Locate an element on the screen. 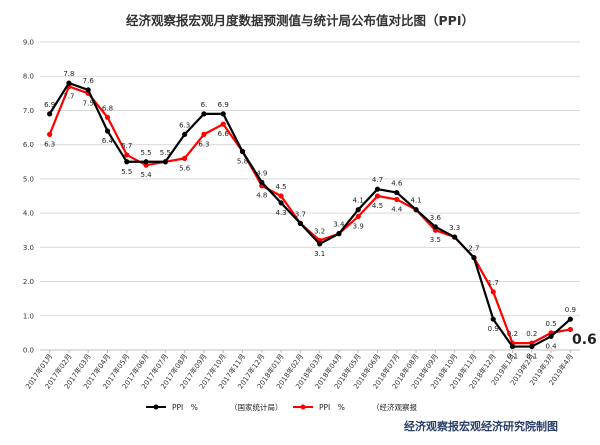 The image size is (600, 445). legend-source-eo: （经济观察报 is located at coordinates (394, 407).